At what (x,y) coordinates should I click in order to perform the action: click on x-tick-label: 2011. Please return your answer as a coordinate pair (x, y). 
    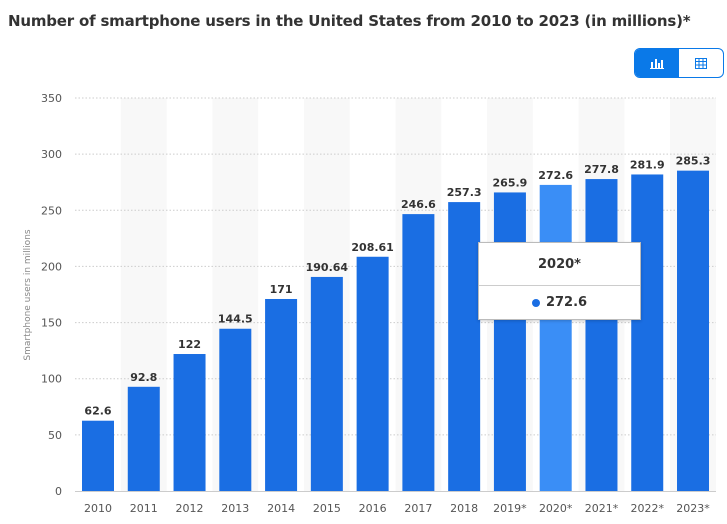
    Looking at the image, I should click on (144, 508).